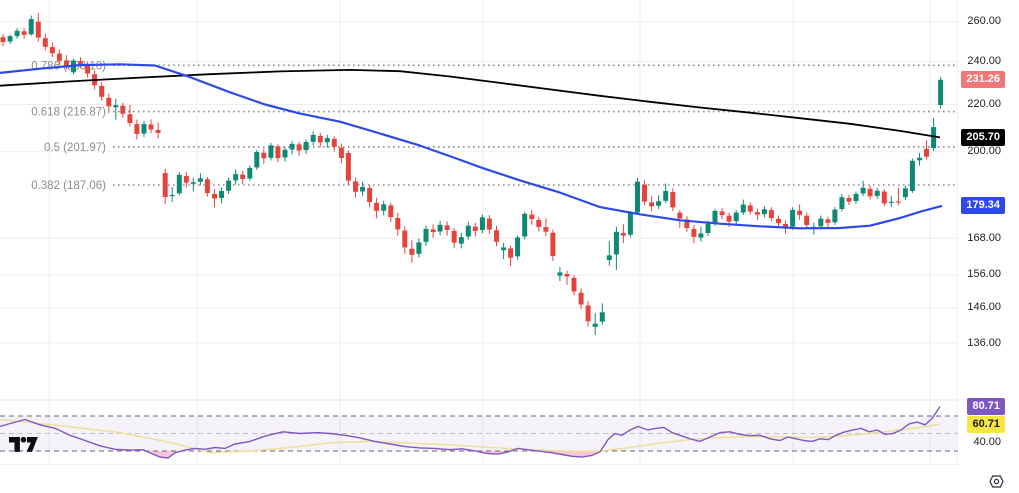  Describe the element at coordinates (23, 444) in the screenshot. I see `tradingview-logo` at that location.